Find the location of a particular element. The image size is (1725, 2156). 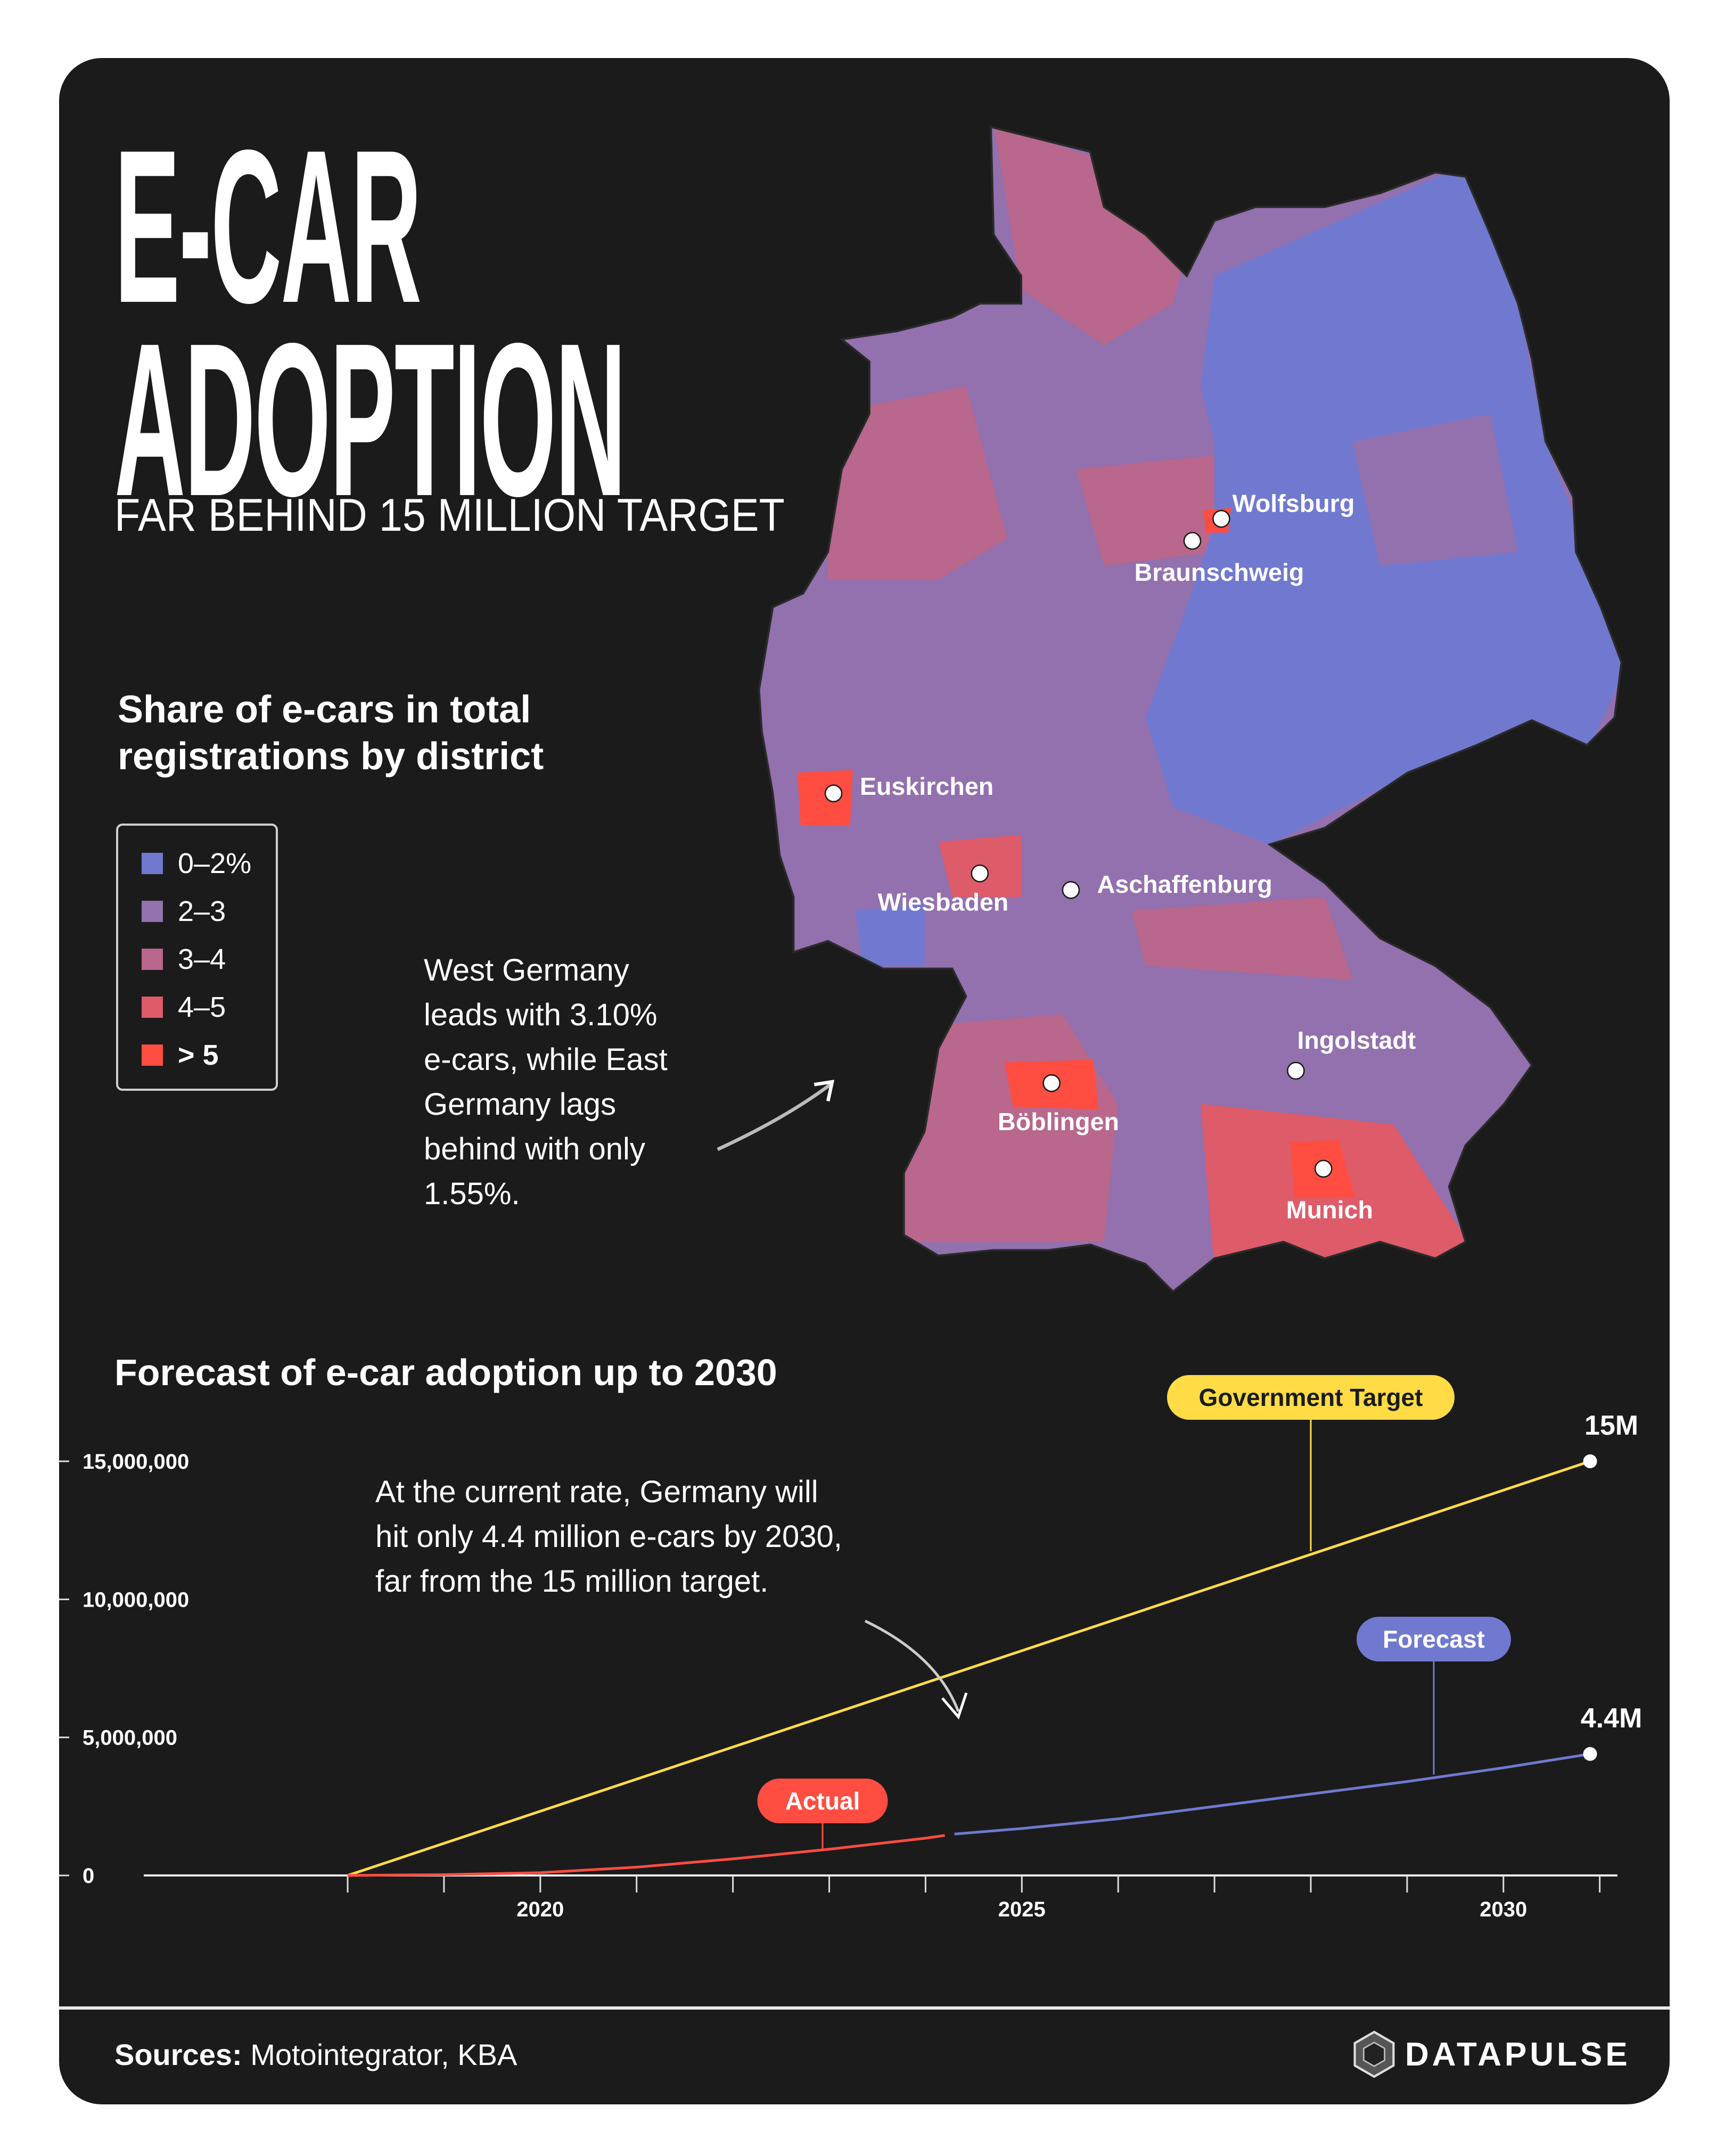

legend-item: 0–2% is located at coordinates (196, 863).